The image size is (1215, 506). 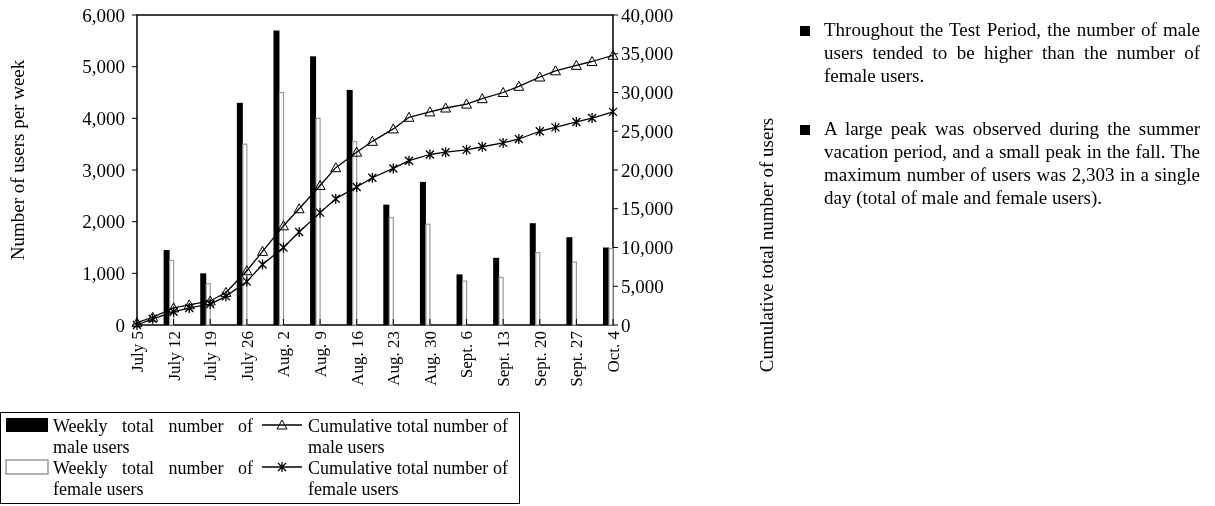 What do you see at coordinates (1012, 163) in the screenshot?
I see `text: A large peak was observed during the summer vacation period, and a small peak in the fall. The maximum number of users was 2,303 in a single day (total of male and female users).` at bounding box center [1012, 163].